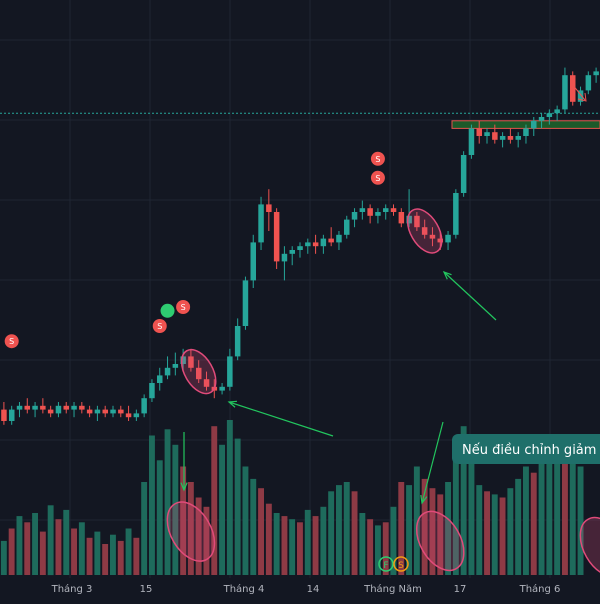 This screenshot has height=604, width=600. I want to click on dividend-event-icon, so click(401, 564).